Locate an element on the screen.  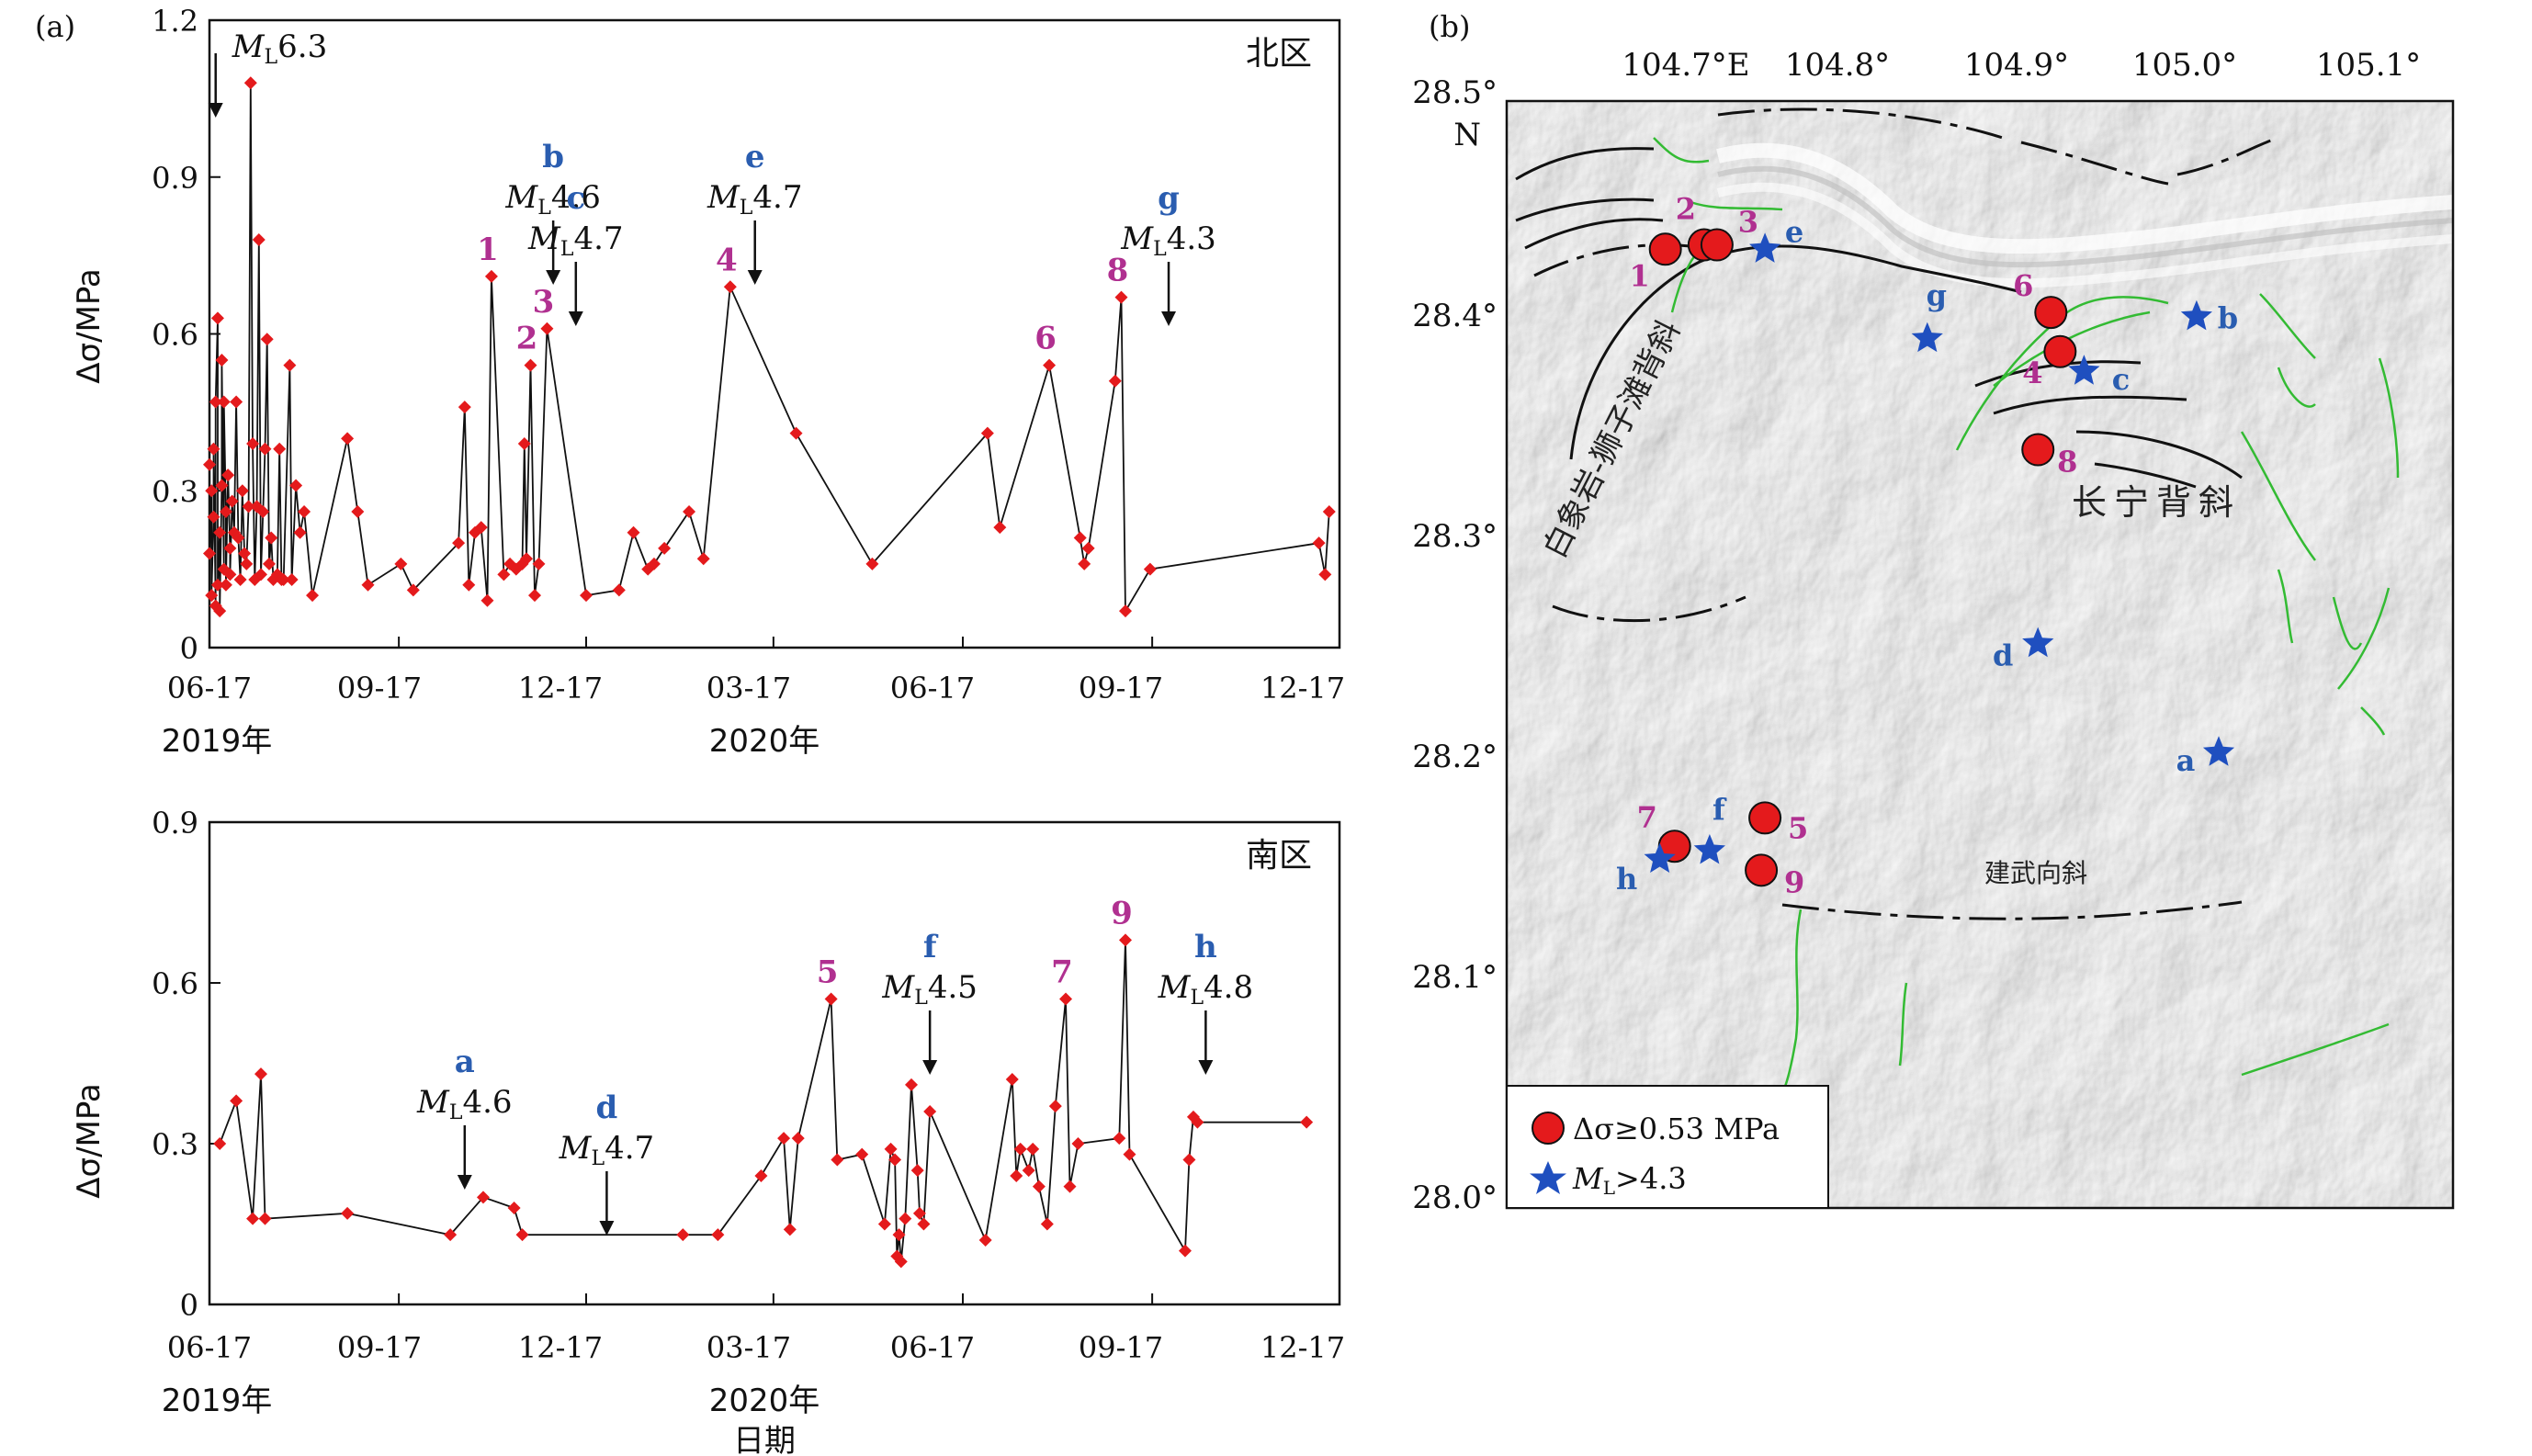
map-star-label-a: a is located at coordinates (2186, 760).